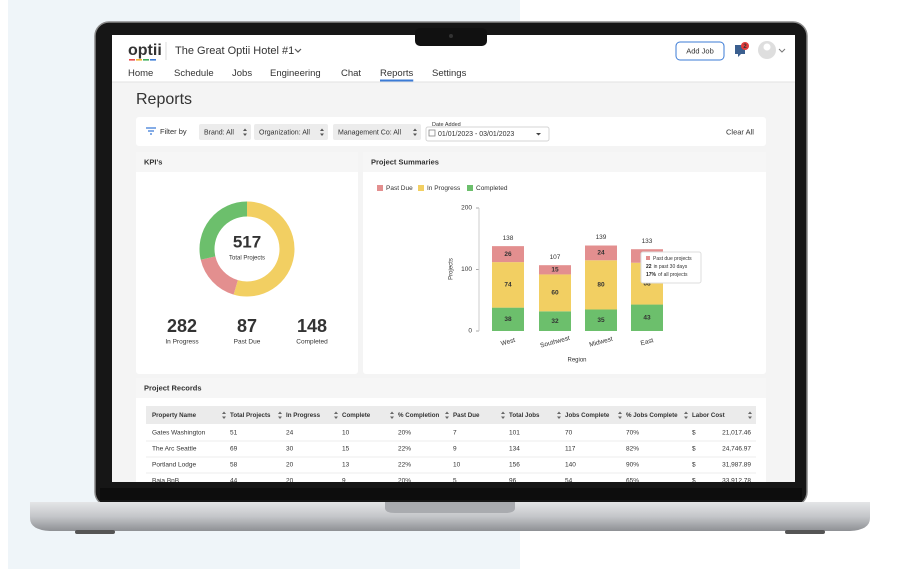 Image resolution: width=911 pixels, height=569 pixels. What do you see at coordinates (652, 415) in the screenshot?
I see `table-column-header: % Jobs Complete` at bounding box center [652, 415].